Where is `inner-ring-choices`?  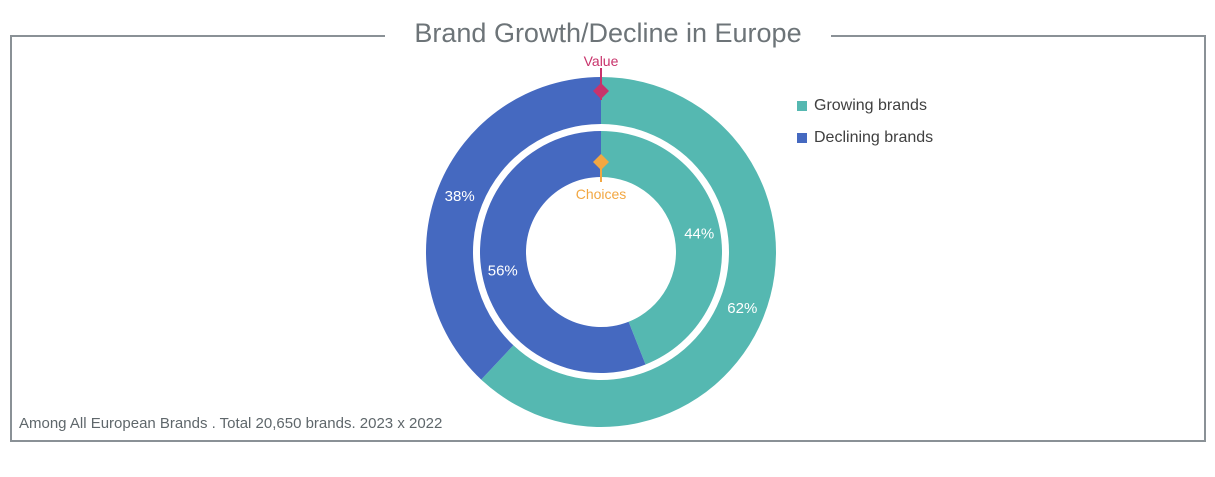
inner-ring-choices is located at coordinates (601, 252).